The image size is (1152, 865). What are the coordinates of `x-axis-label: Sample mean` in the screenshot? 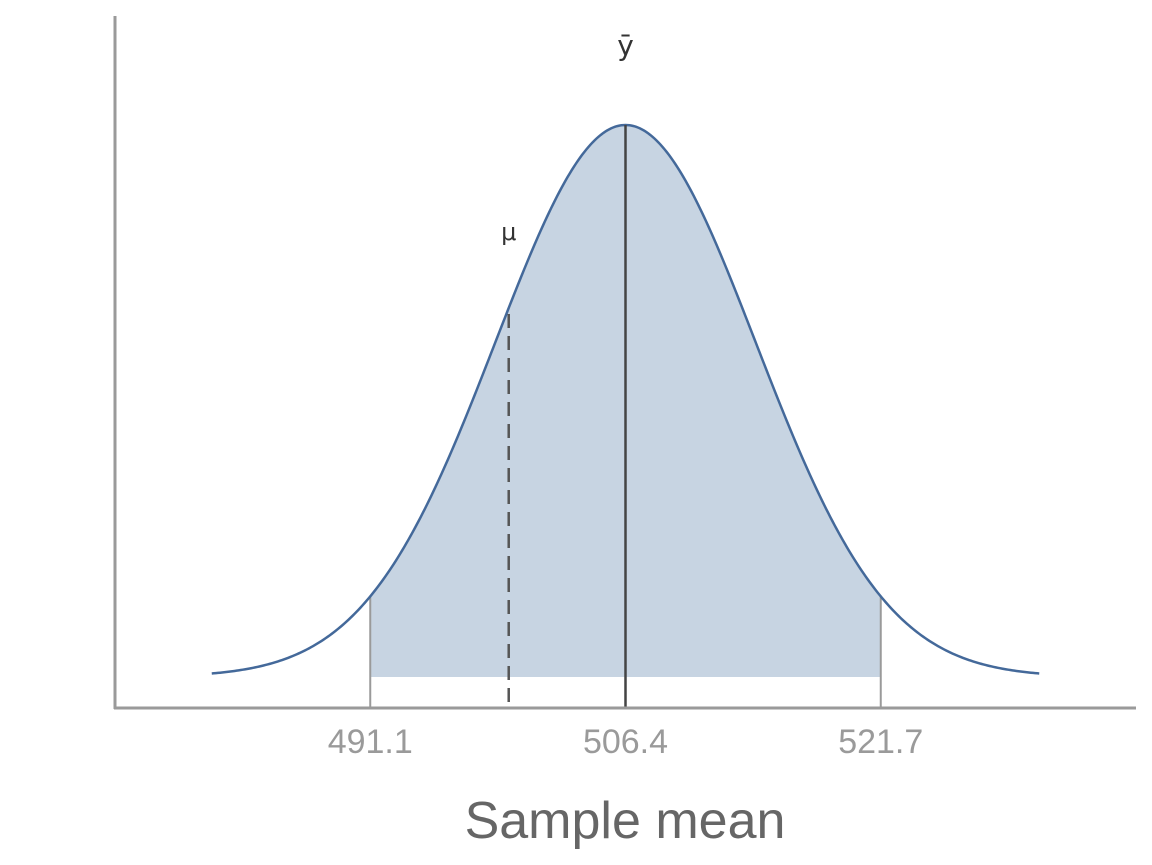 It's located at (625, 821).